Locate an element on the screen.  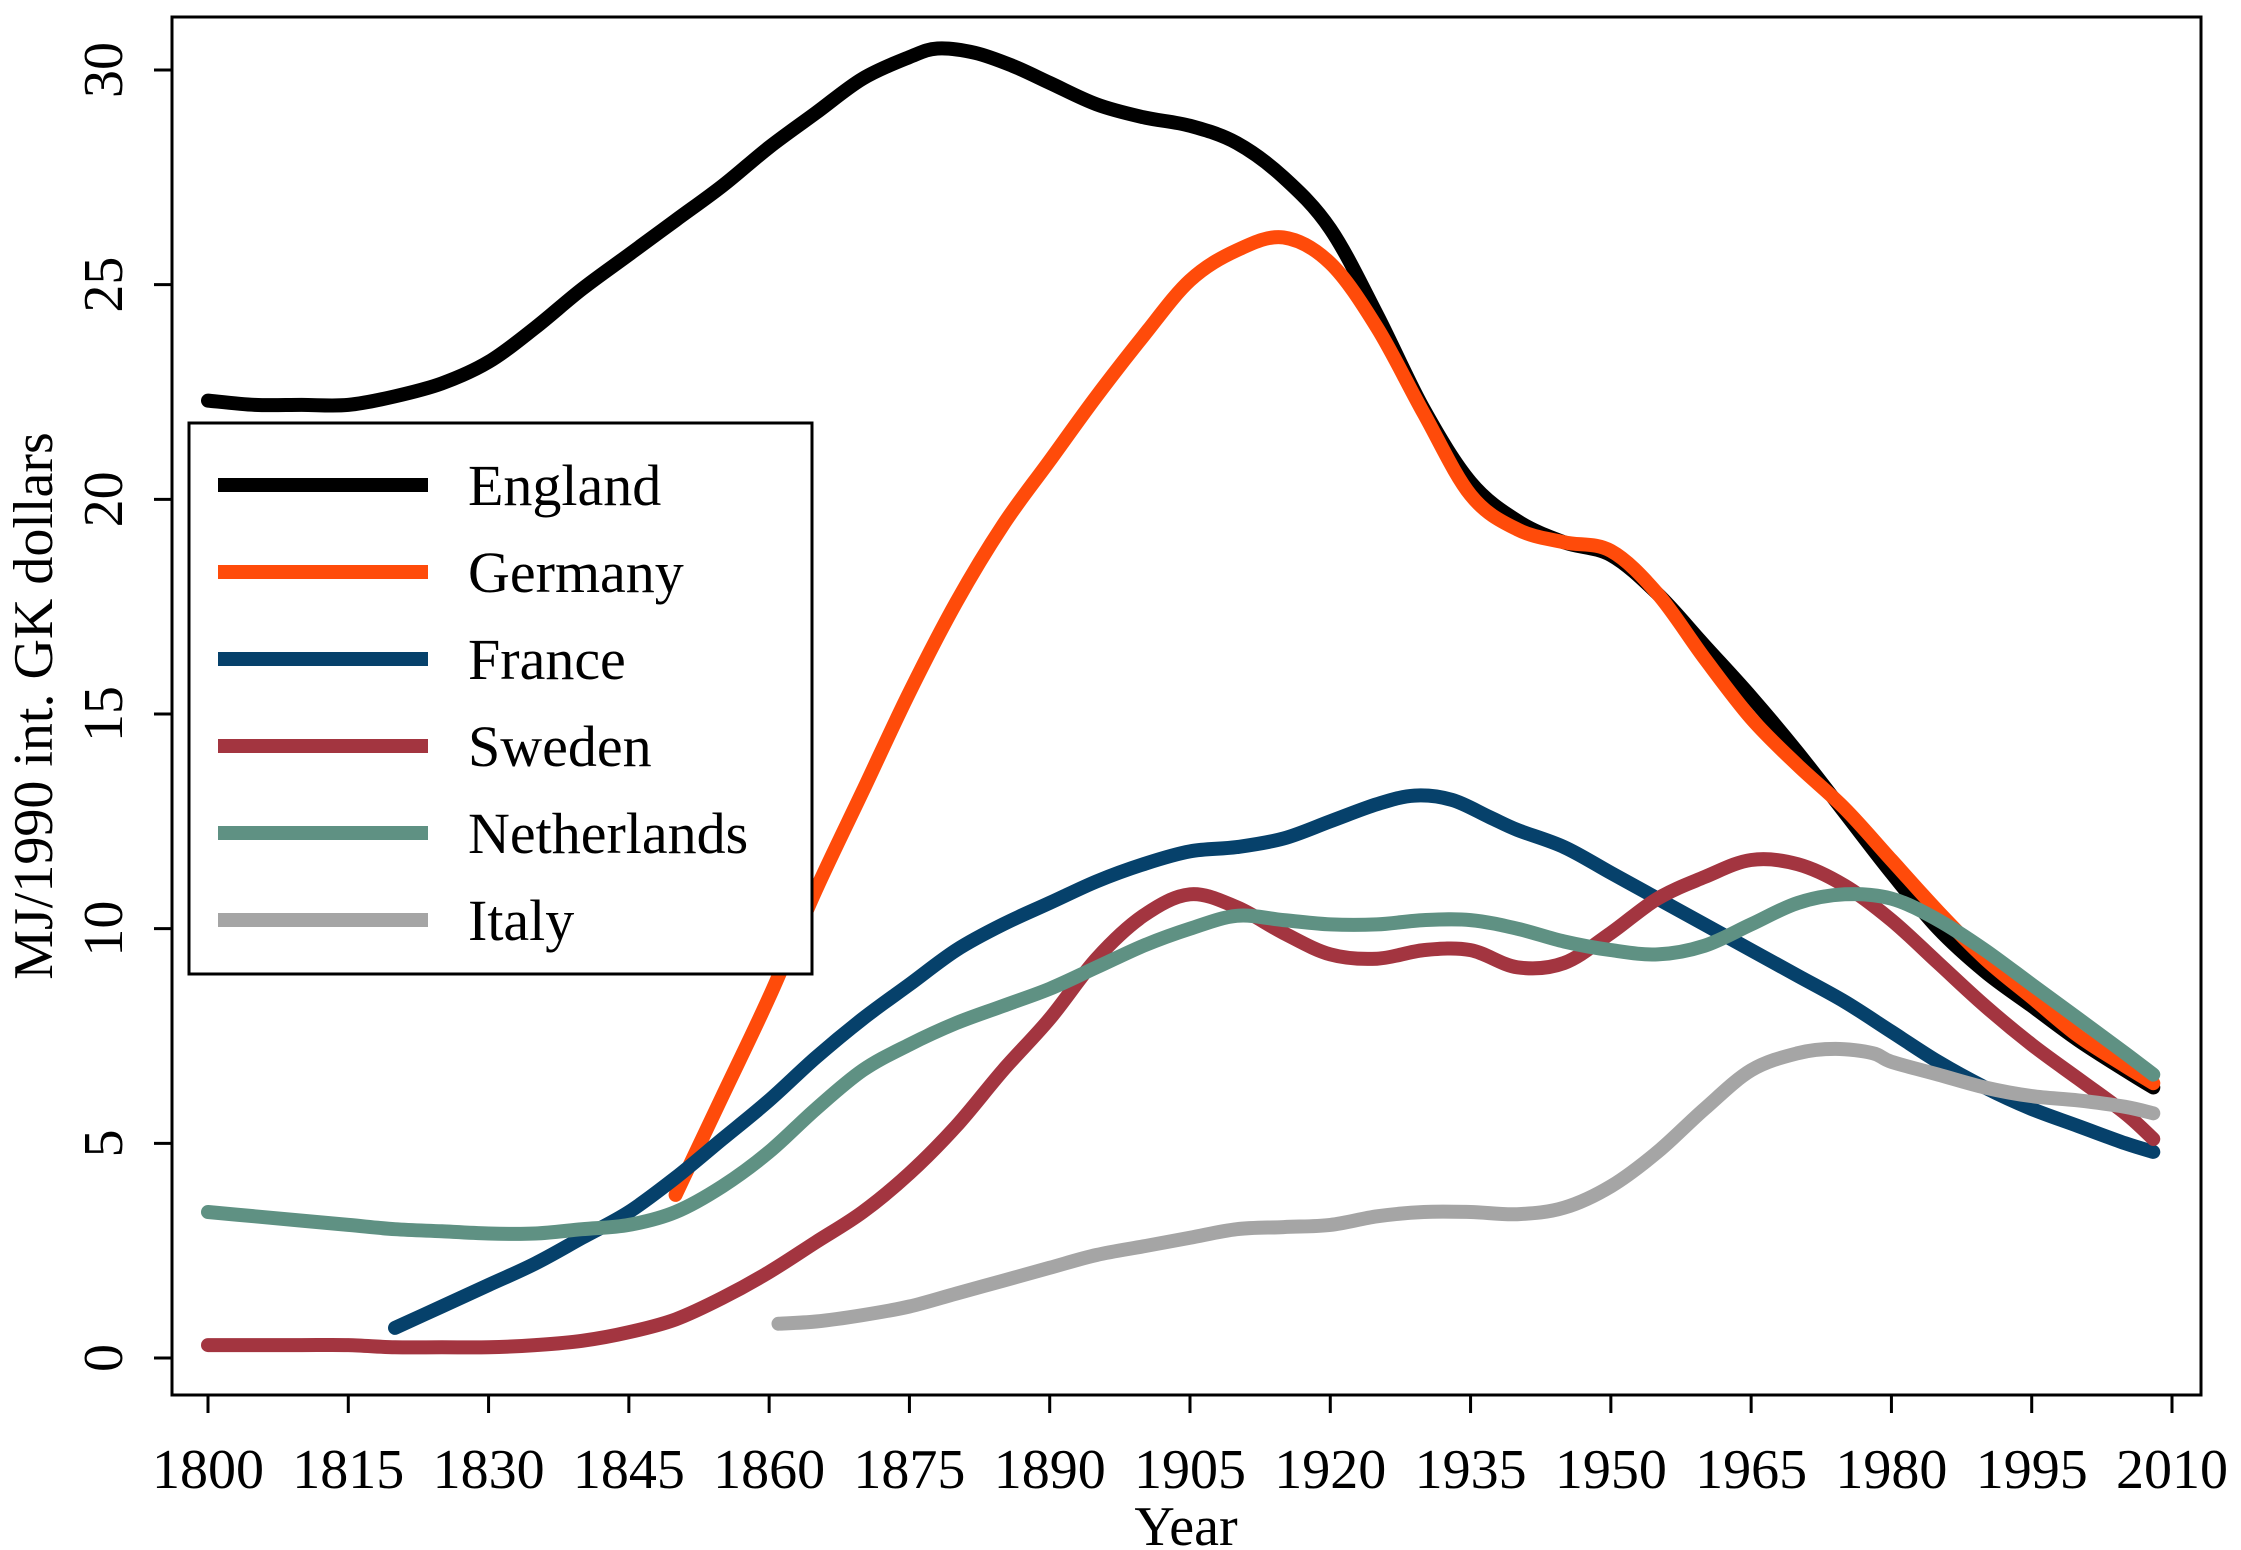
legend-item-germany: Germany is located at coordinates (451, 572).